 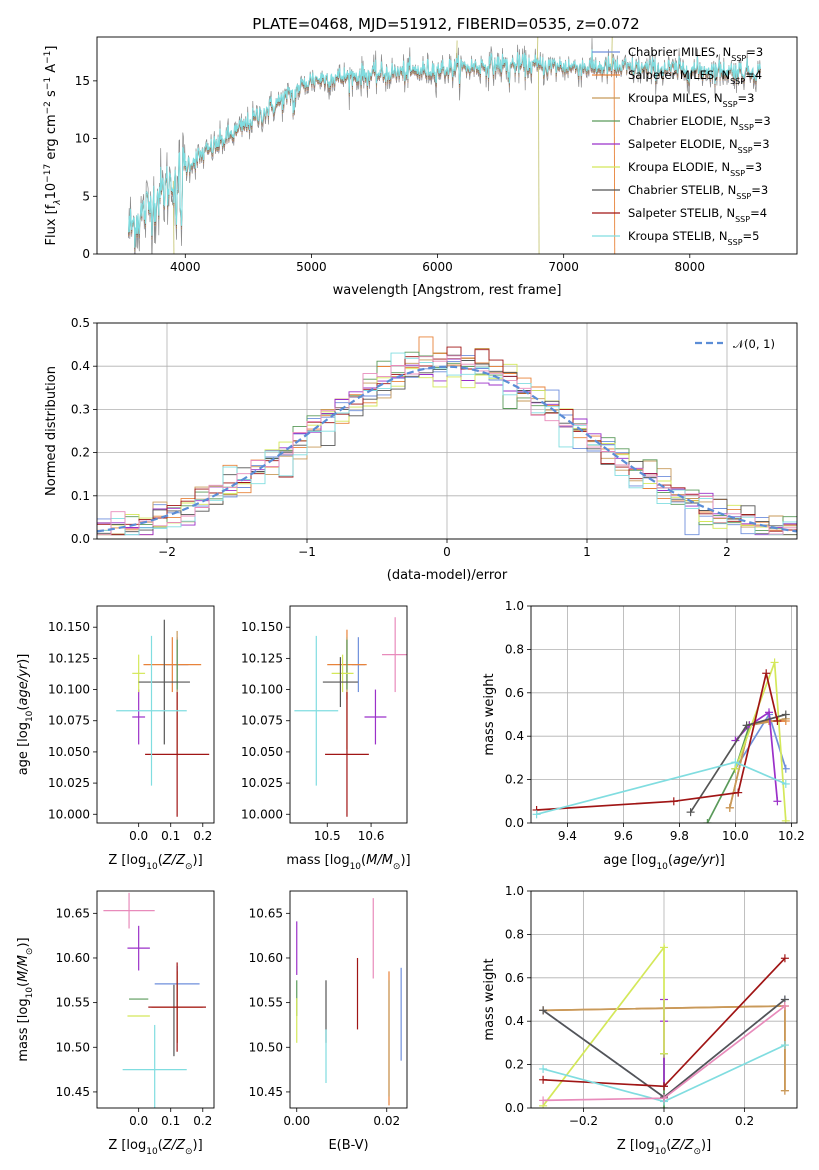 I want to click on x-tick-label: 8000, so click(x=690, y=267).